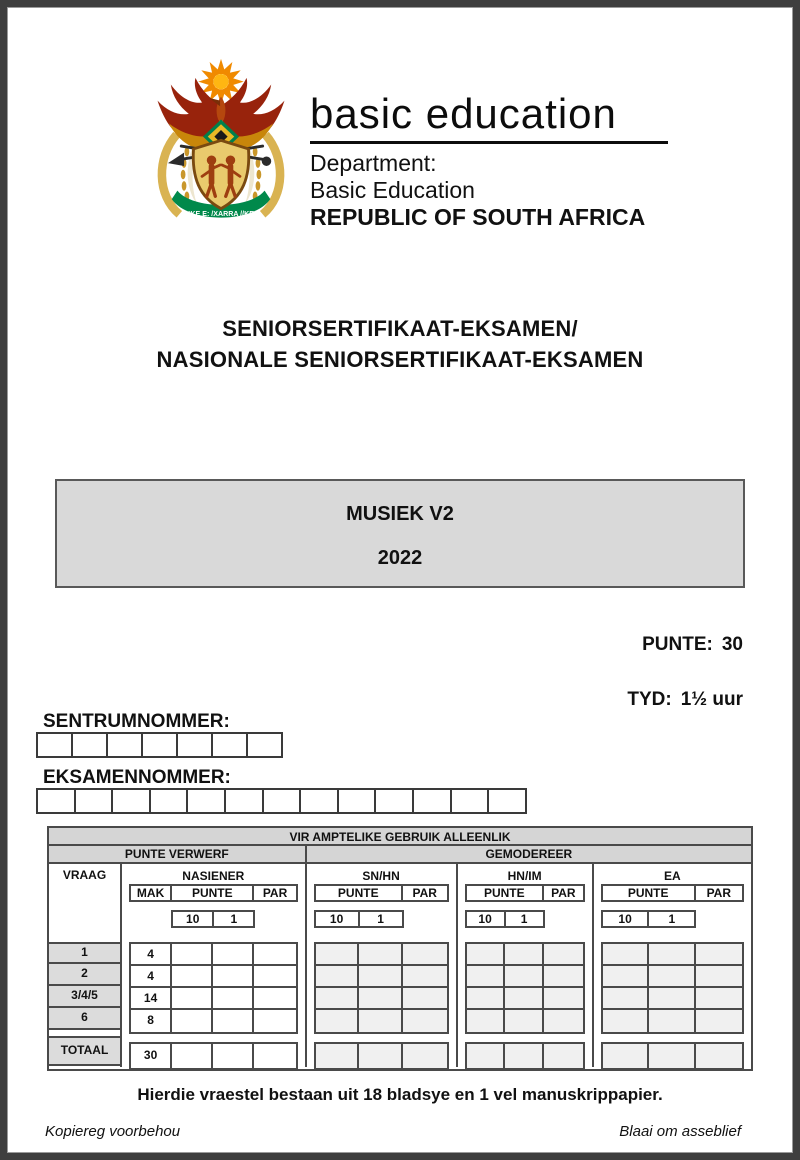 Image resolution: width=800 pixels, height=1160 pixels. Describe the element at coordinates (672, 1056) in the screenshot. I see `total-grid` at that location.